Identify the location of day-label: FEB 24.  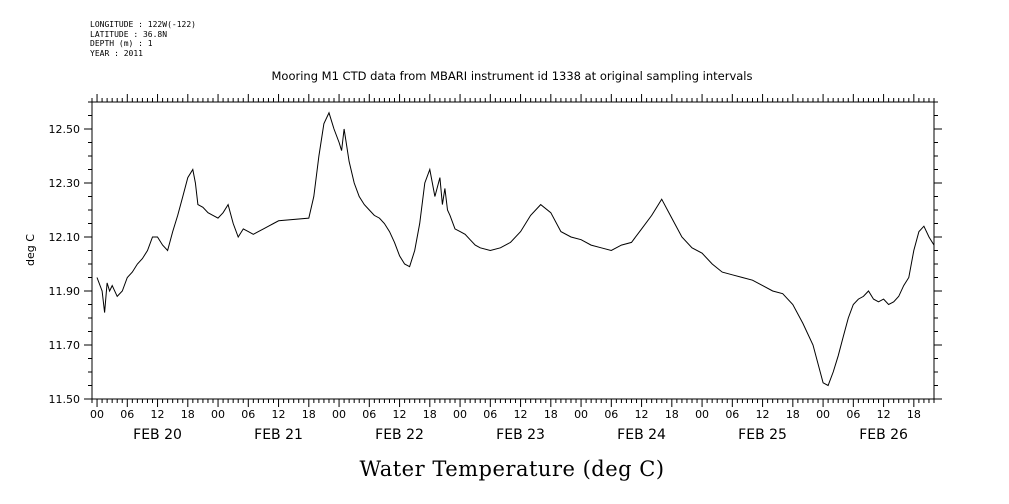
(641, 435).